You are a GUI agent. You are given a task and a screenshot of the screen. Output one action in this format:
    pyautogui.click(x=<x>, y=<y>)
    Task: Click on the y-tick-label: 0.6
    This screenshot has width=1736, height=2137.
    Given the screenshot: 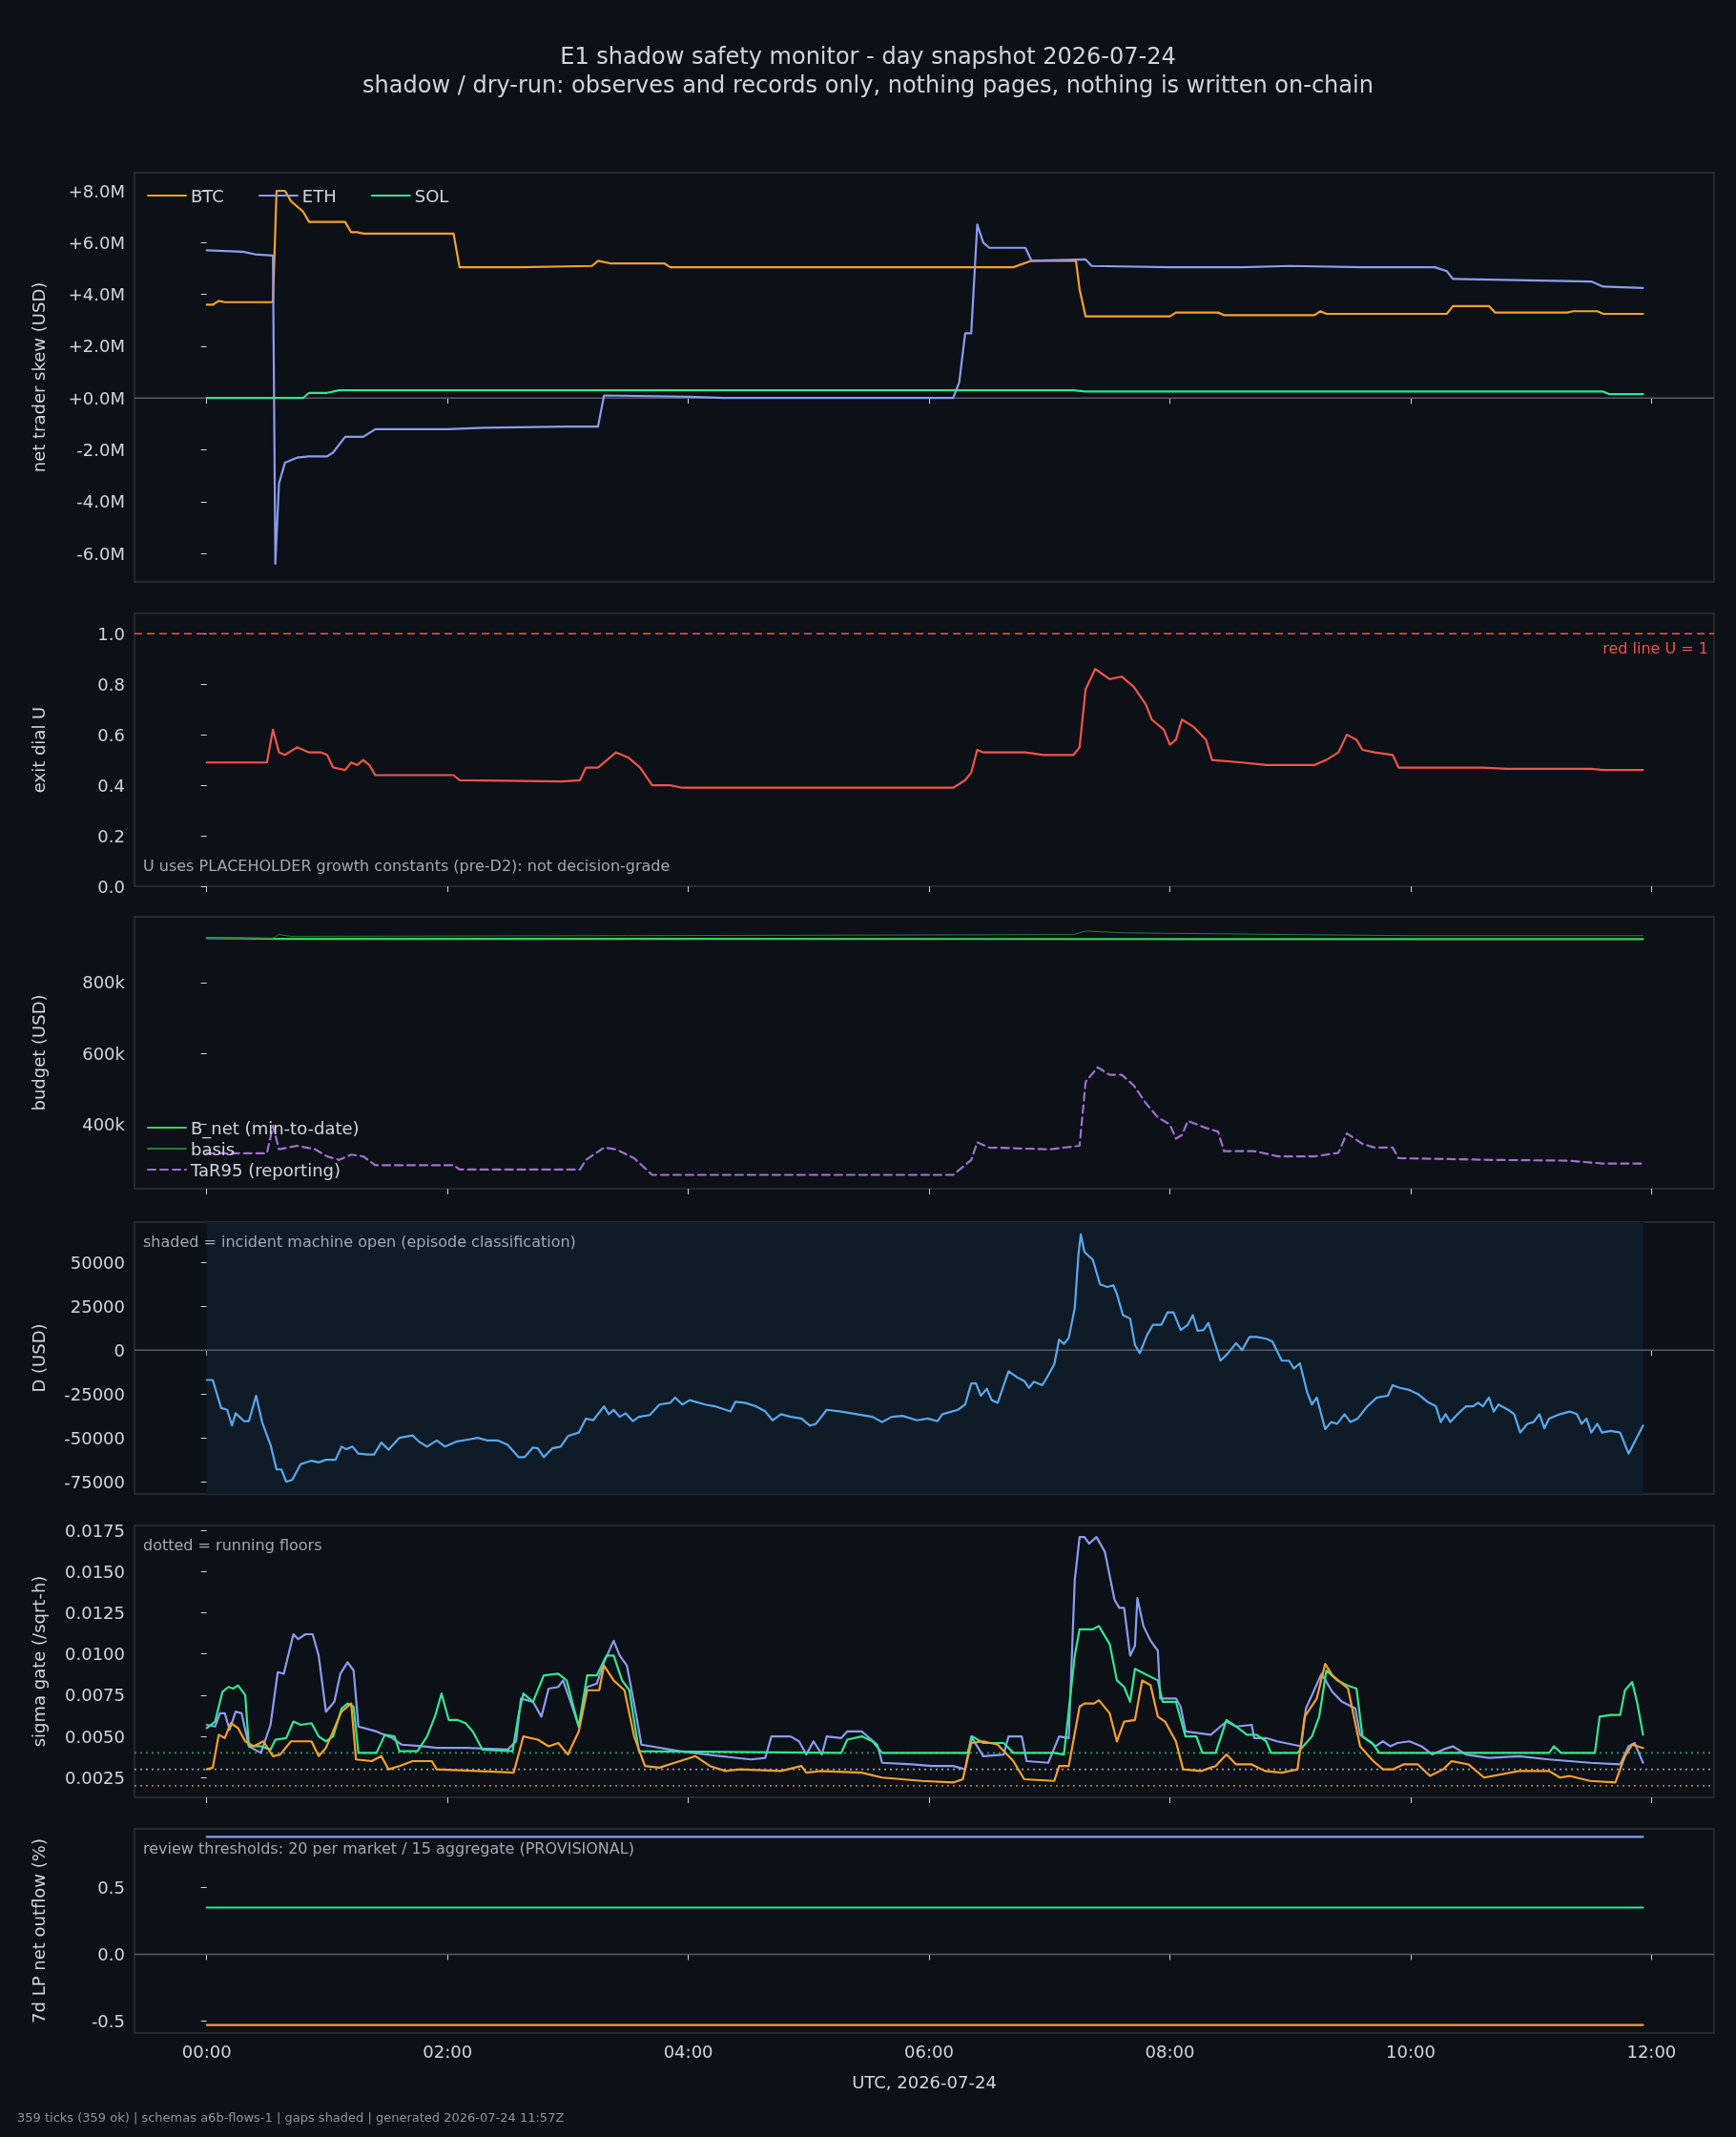 What is the action you would take?
    pyautogui.click(x=111, y=734)
    